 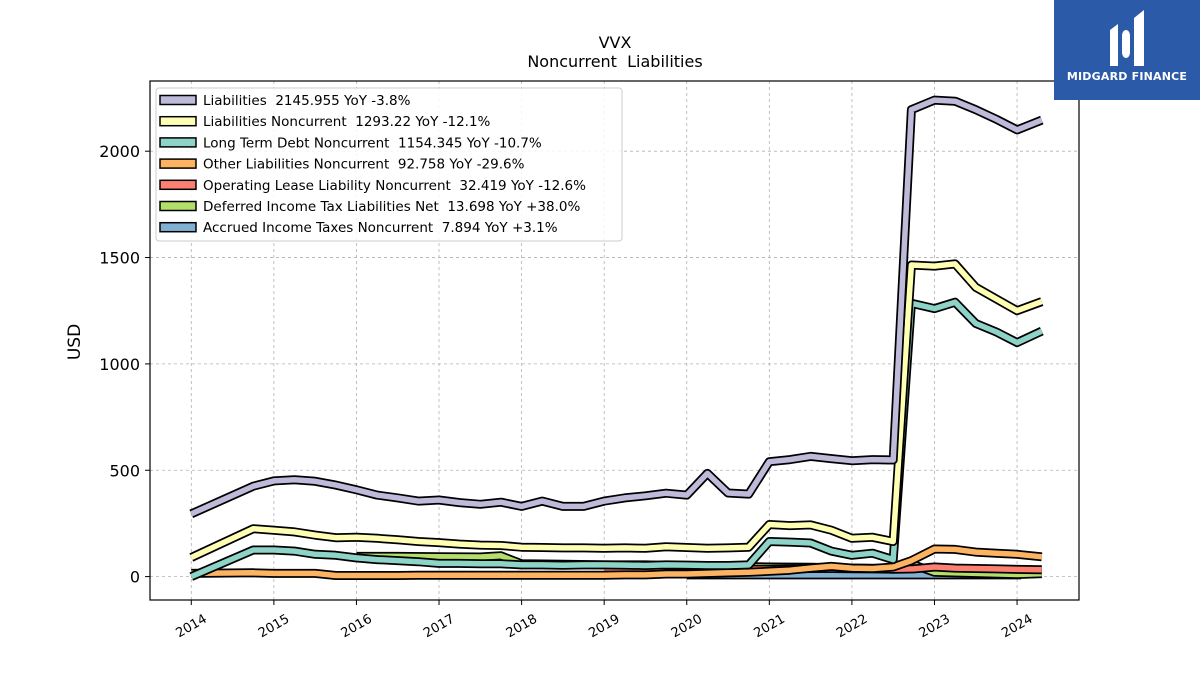 What do you see at coordinates (687, 627) in the screenshot?
I see `x-tick-label: 2020` at bounding box center [687, 627].